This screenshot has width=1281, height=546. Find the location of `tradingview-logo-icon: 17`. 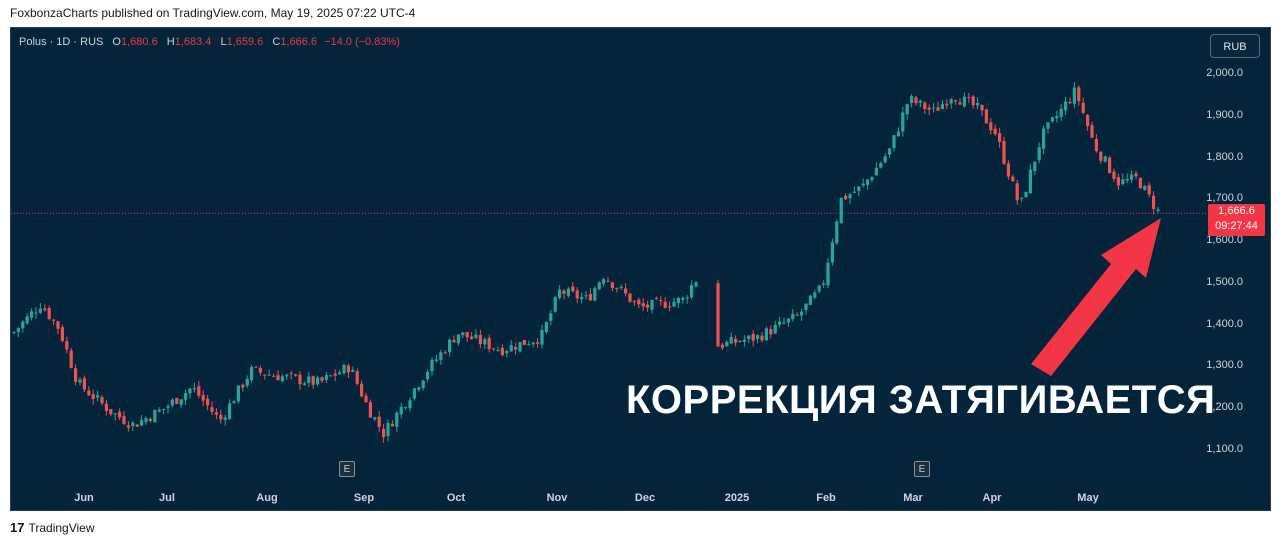

tradingview-logo-icon: 17 is located at coordinates (17, 527).